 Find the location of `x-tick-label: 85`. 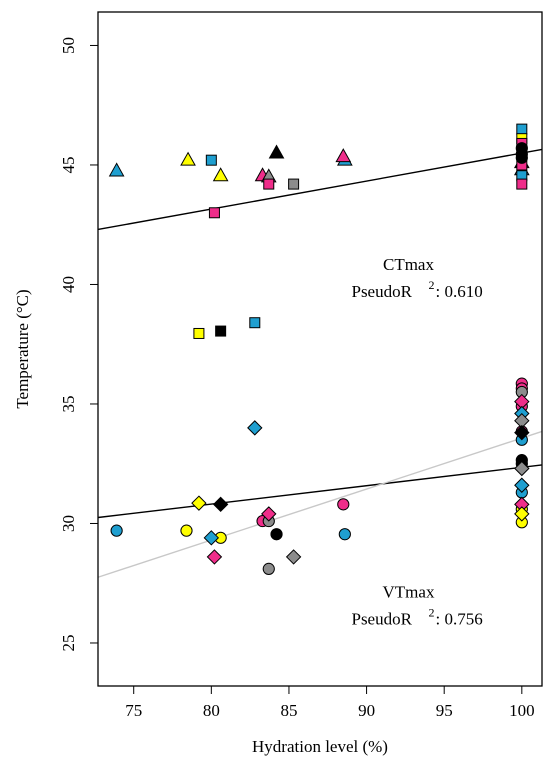

x-tick-label: 85 is located at coordinates (288, 710).